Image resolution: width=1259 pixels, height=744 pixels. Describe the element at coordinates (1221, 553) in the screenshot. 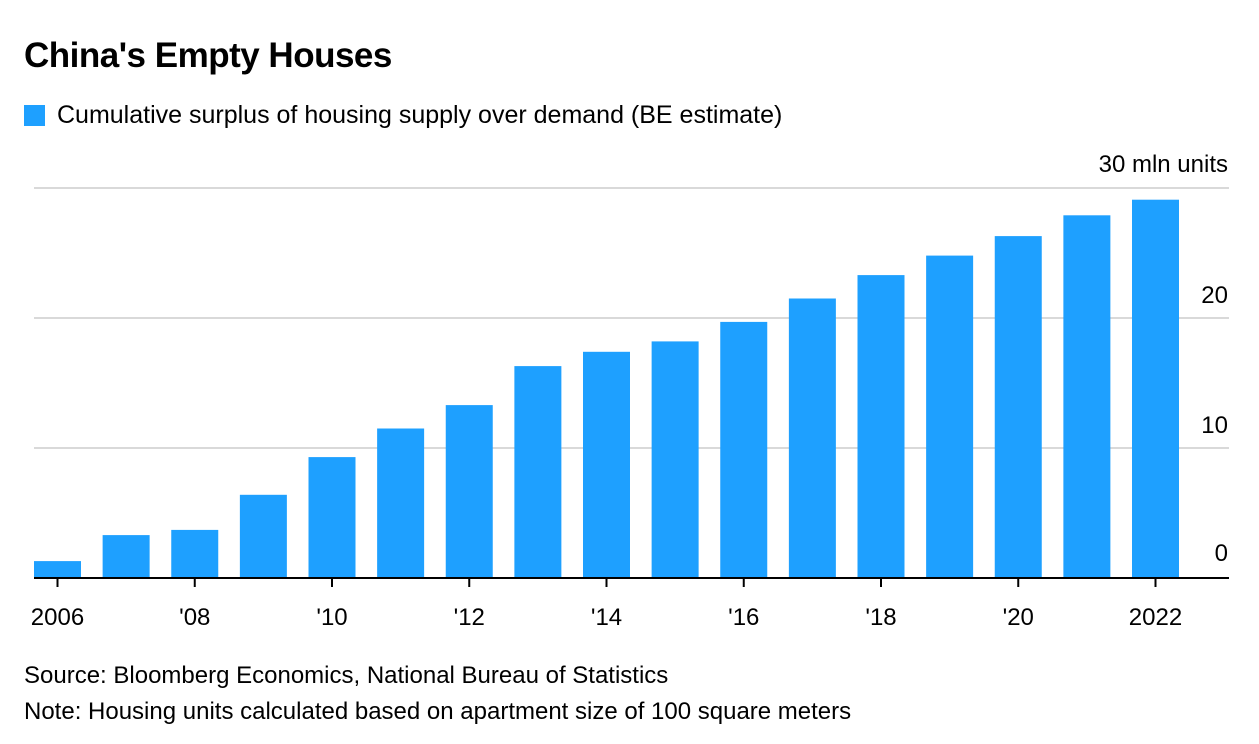

I see `y-tick-label: 0` at that location.